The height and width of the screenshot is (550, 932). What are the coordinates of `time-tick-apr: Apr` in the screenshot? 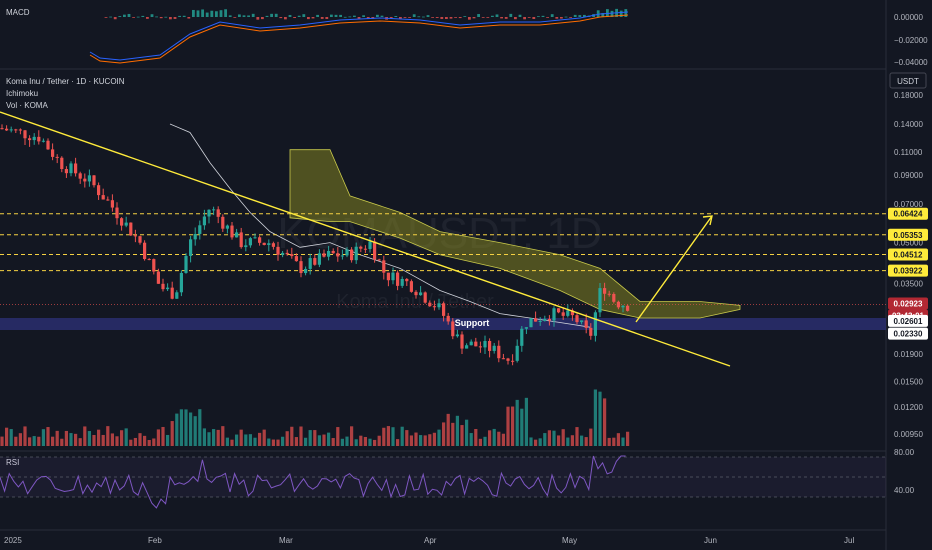 It's located at (430, 540).